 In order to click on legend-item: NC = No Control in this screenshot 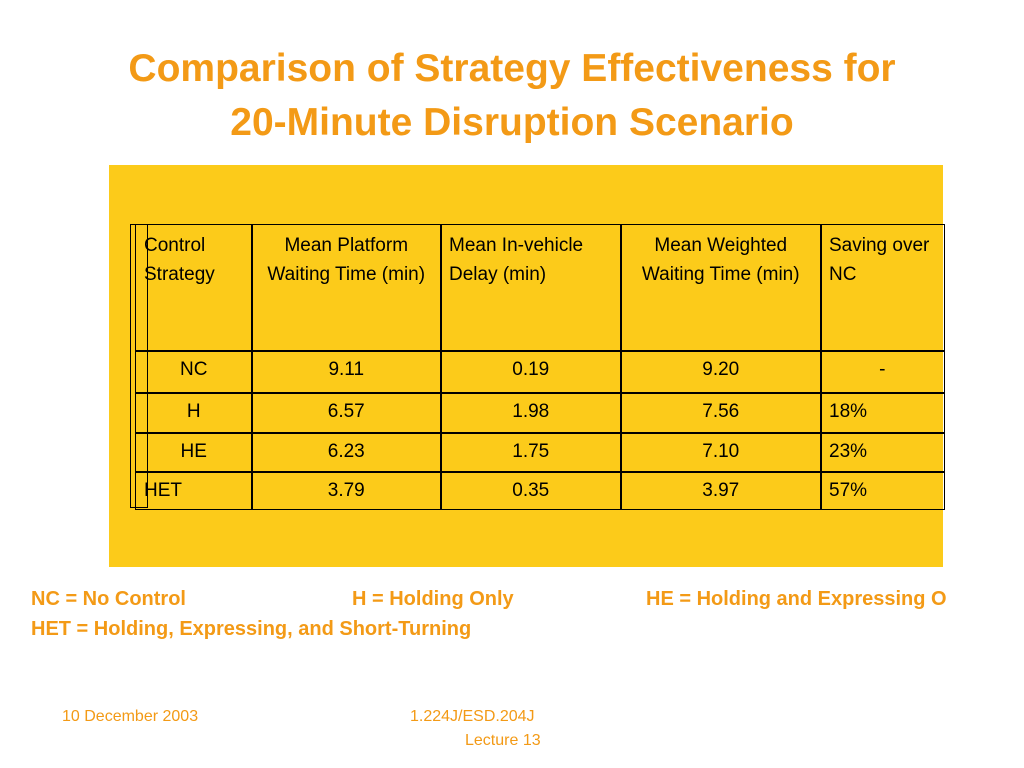, I will do `click(108, 599)`.